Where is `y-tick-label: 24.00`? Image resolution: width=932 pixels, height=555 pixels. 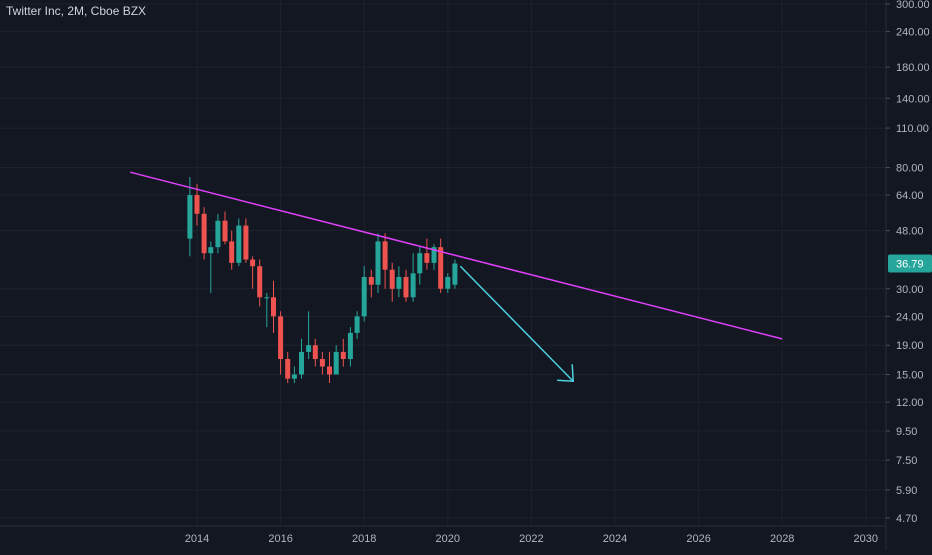
y-tick-label: 24.00 is located at coordinates (910, 317).